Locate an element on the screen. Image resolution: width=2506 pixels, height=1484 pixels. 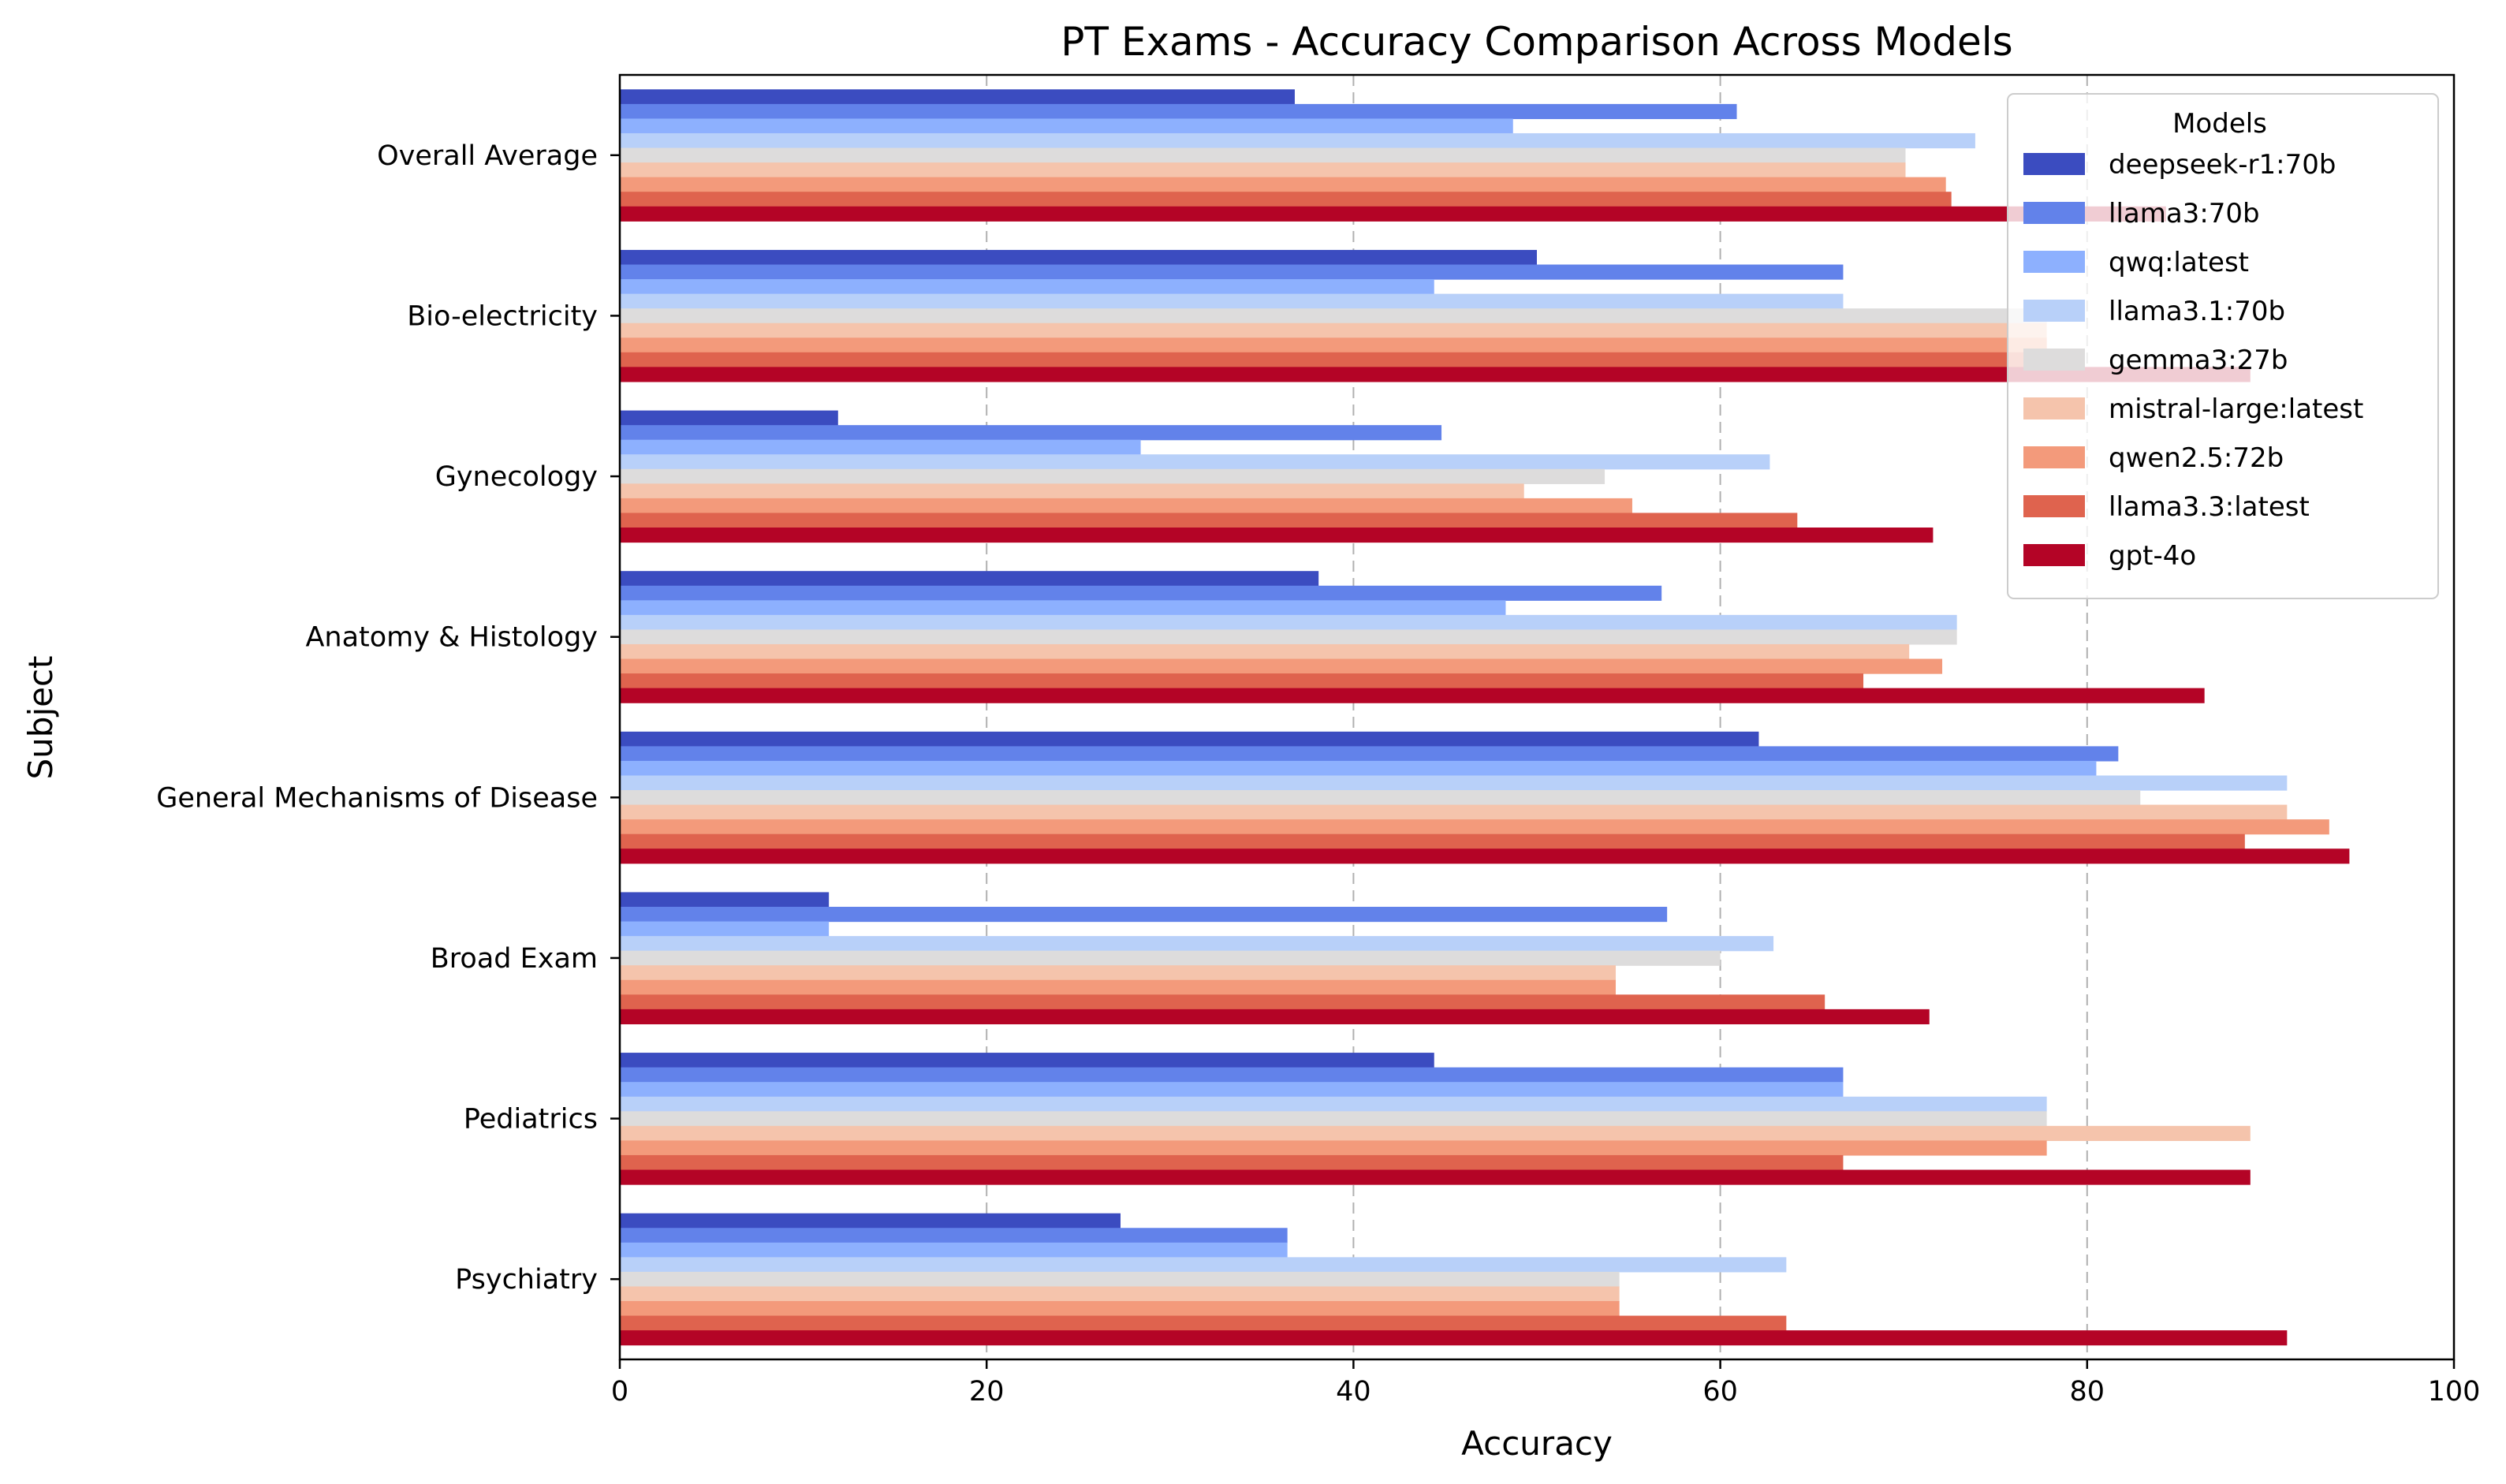
y-tick-label: Gynecology is located at coordinates (516, 477).